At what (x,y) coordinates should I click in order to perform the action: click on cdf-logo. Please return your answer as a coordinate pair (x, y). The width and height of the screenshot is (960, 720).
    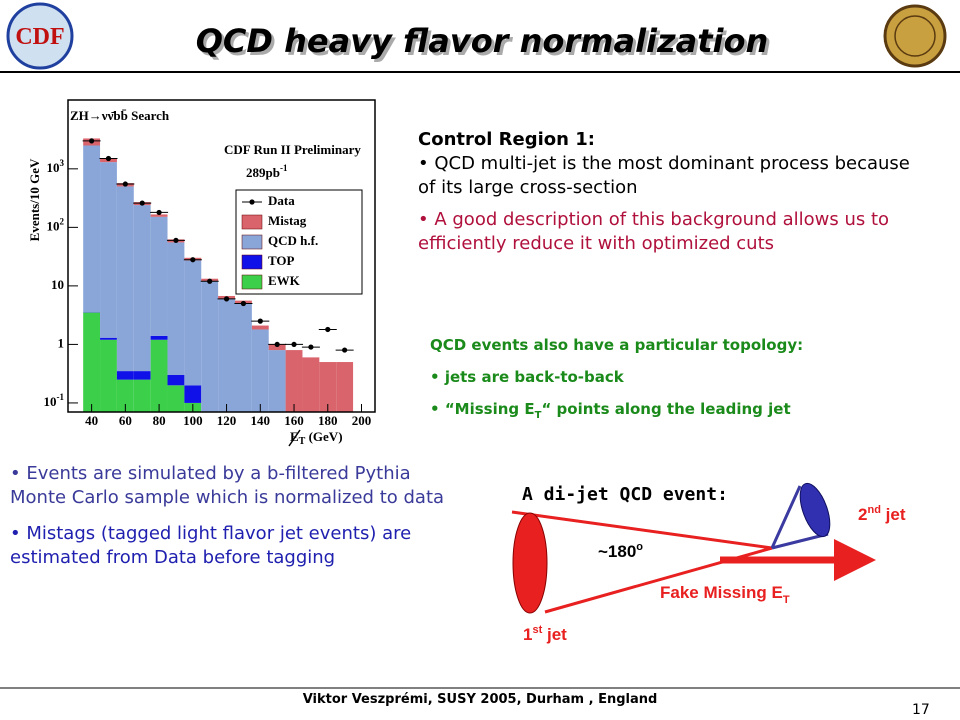
    Looking at the image, I should click on (40, 36).